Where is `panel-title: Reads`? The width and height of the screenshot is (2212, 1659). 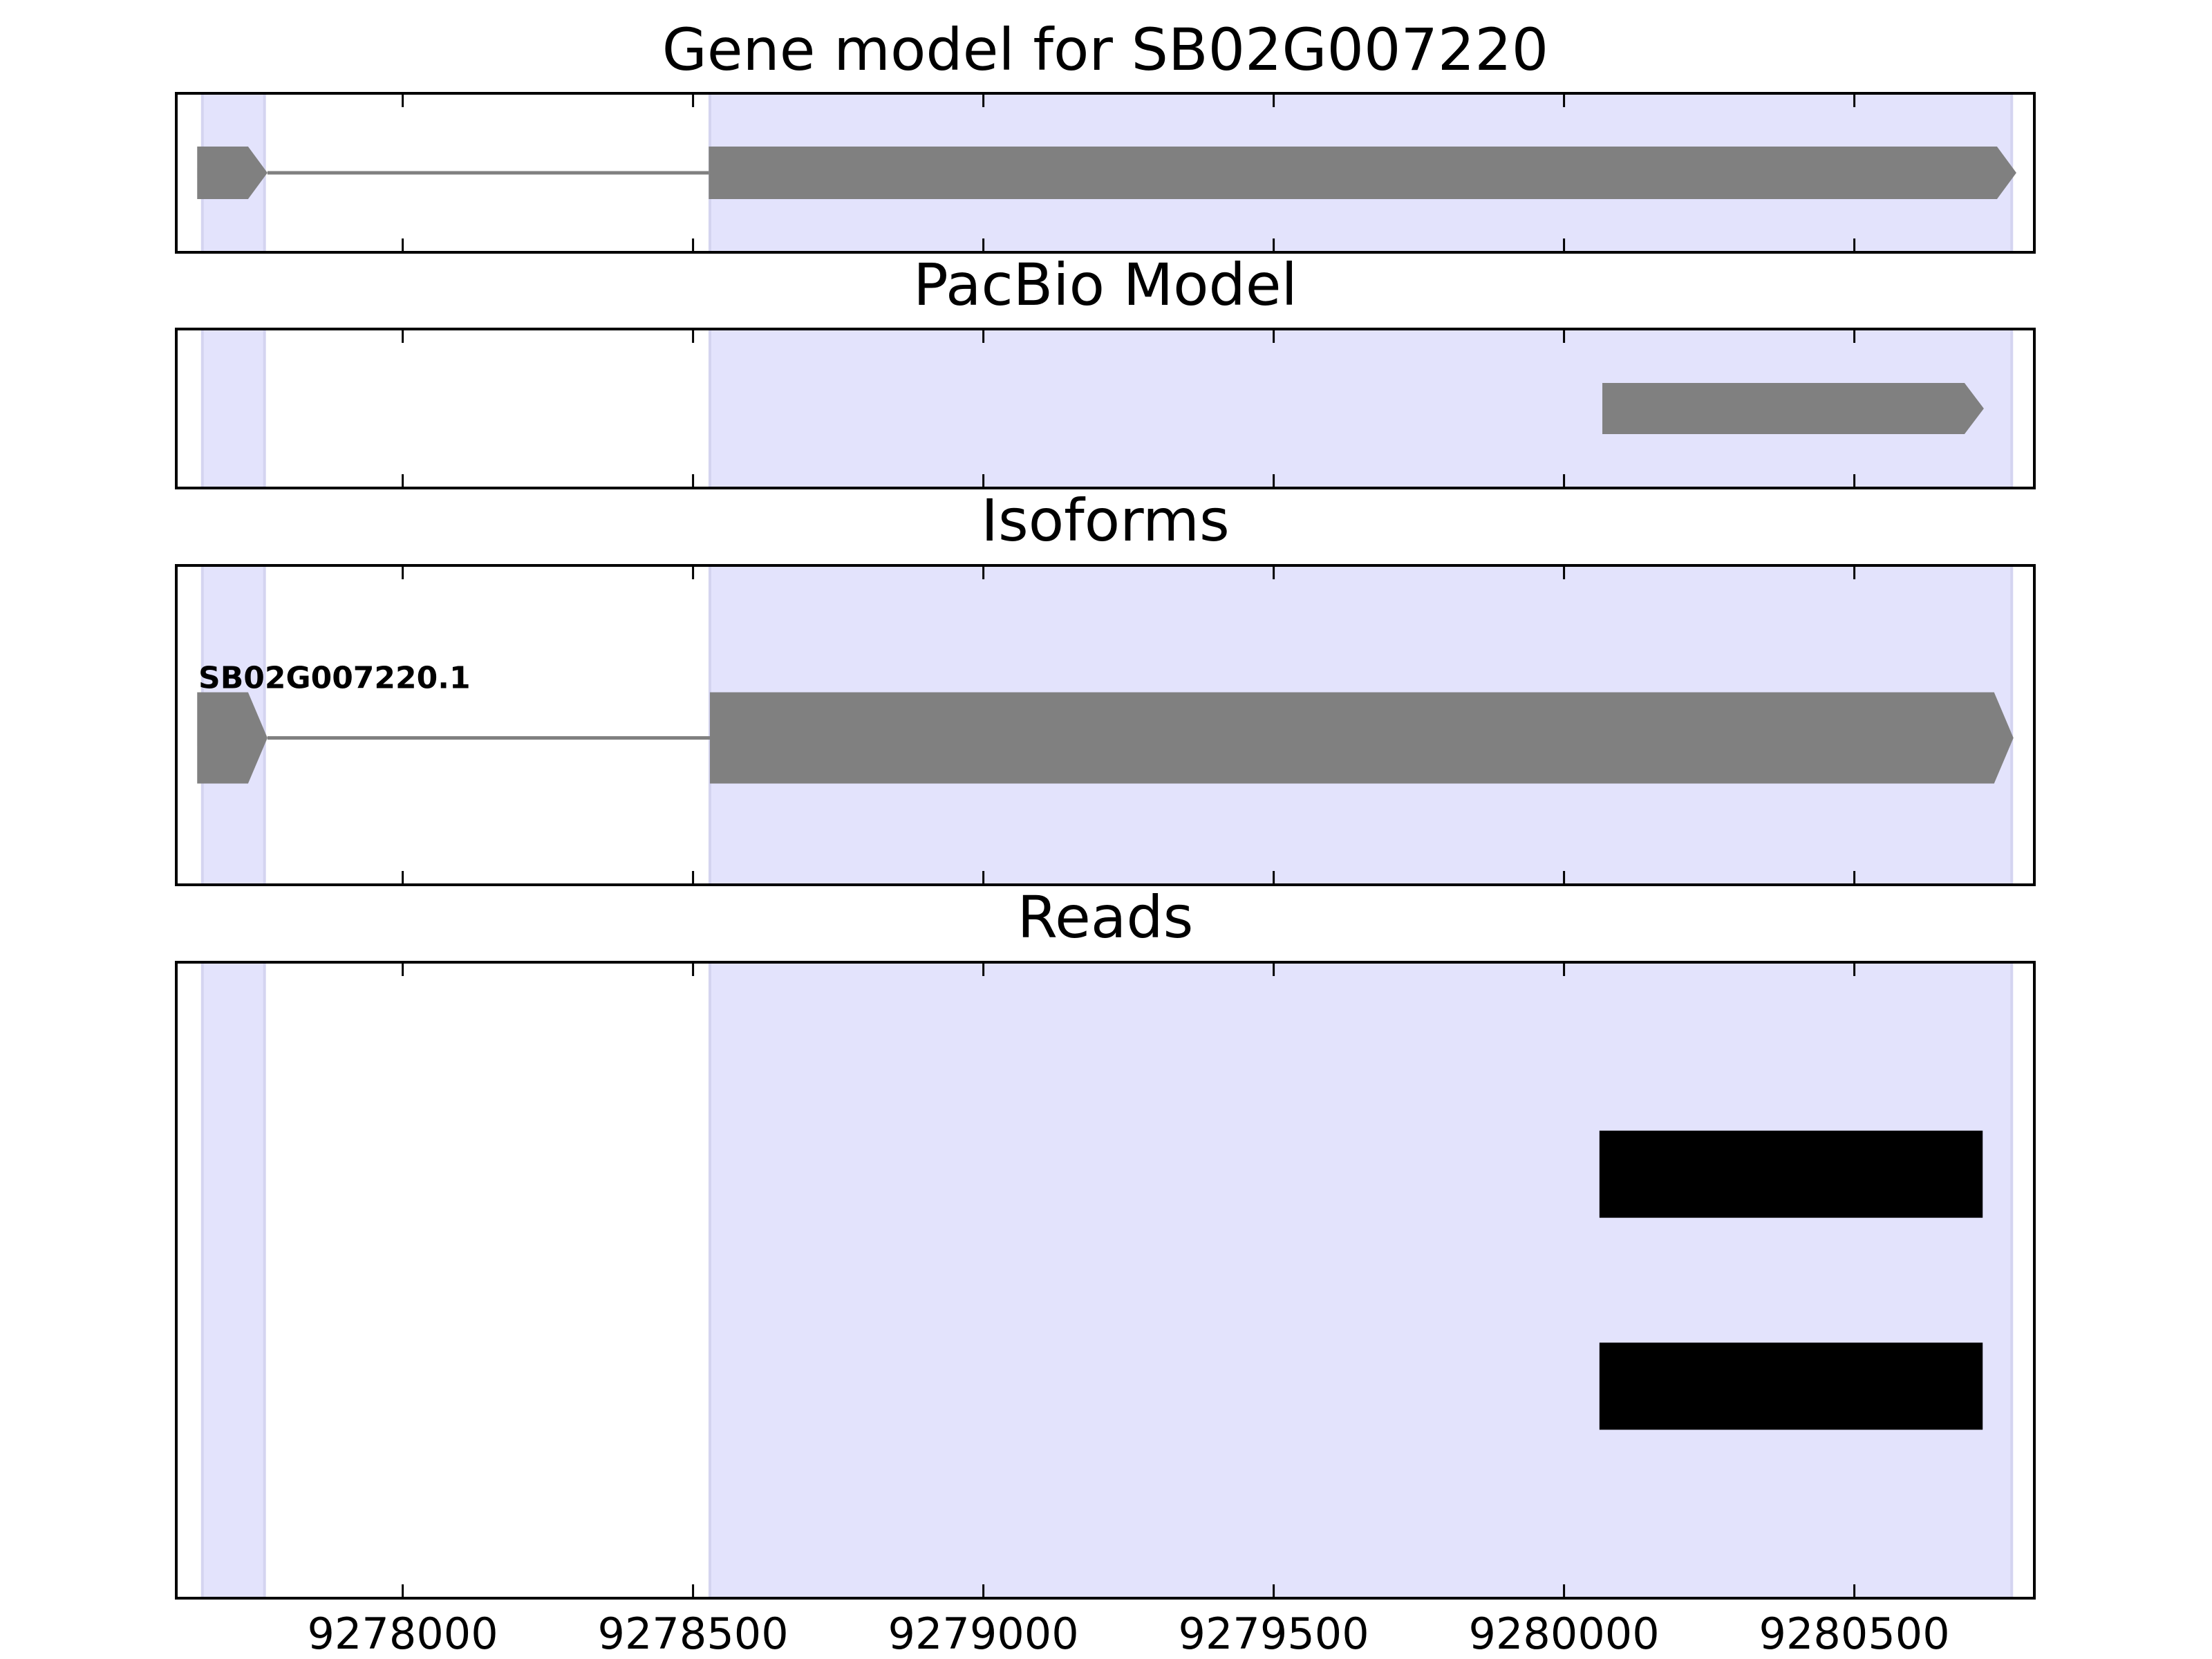 panel-title: Reads is located at coordinates (1106, 917).